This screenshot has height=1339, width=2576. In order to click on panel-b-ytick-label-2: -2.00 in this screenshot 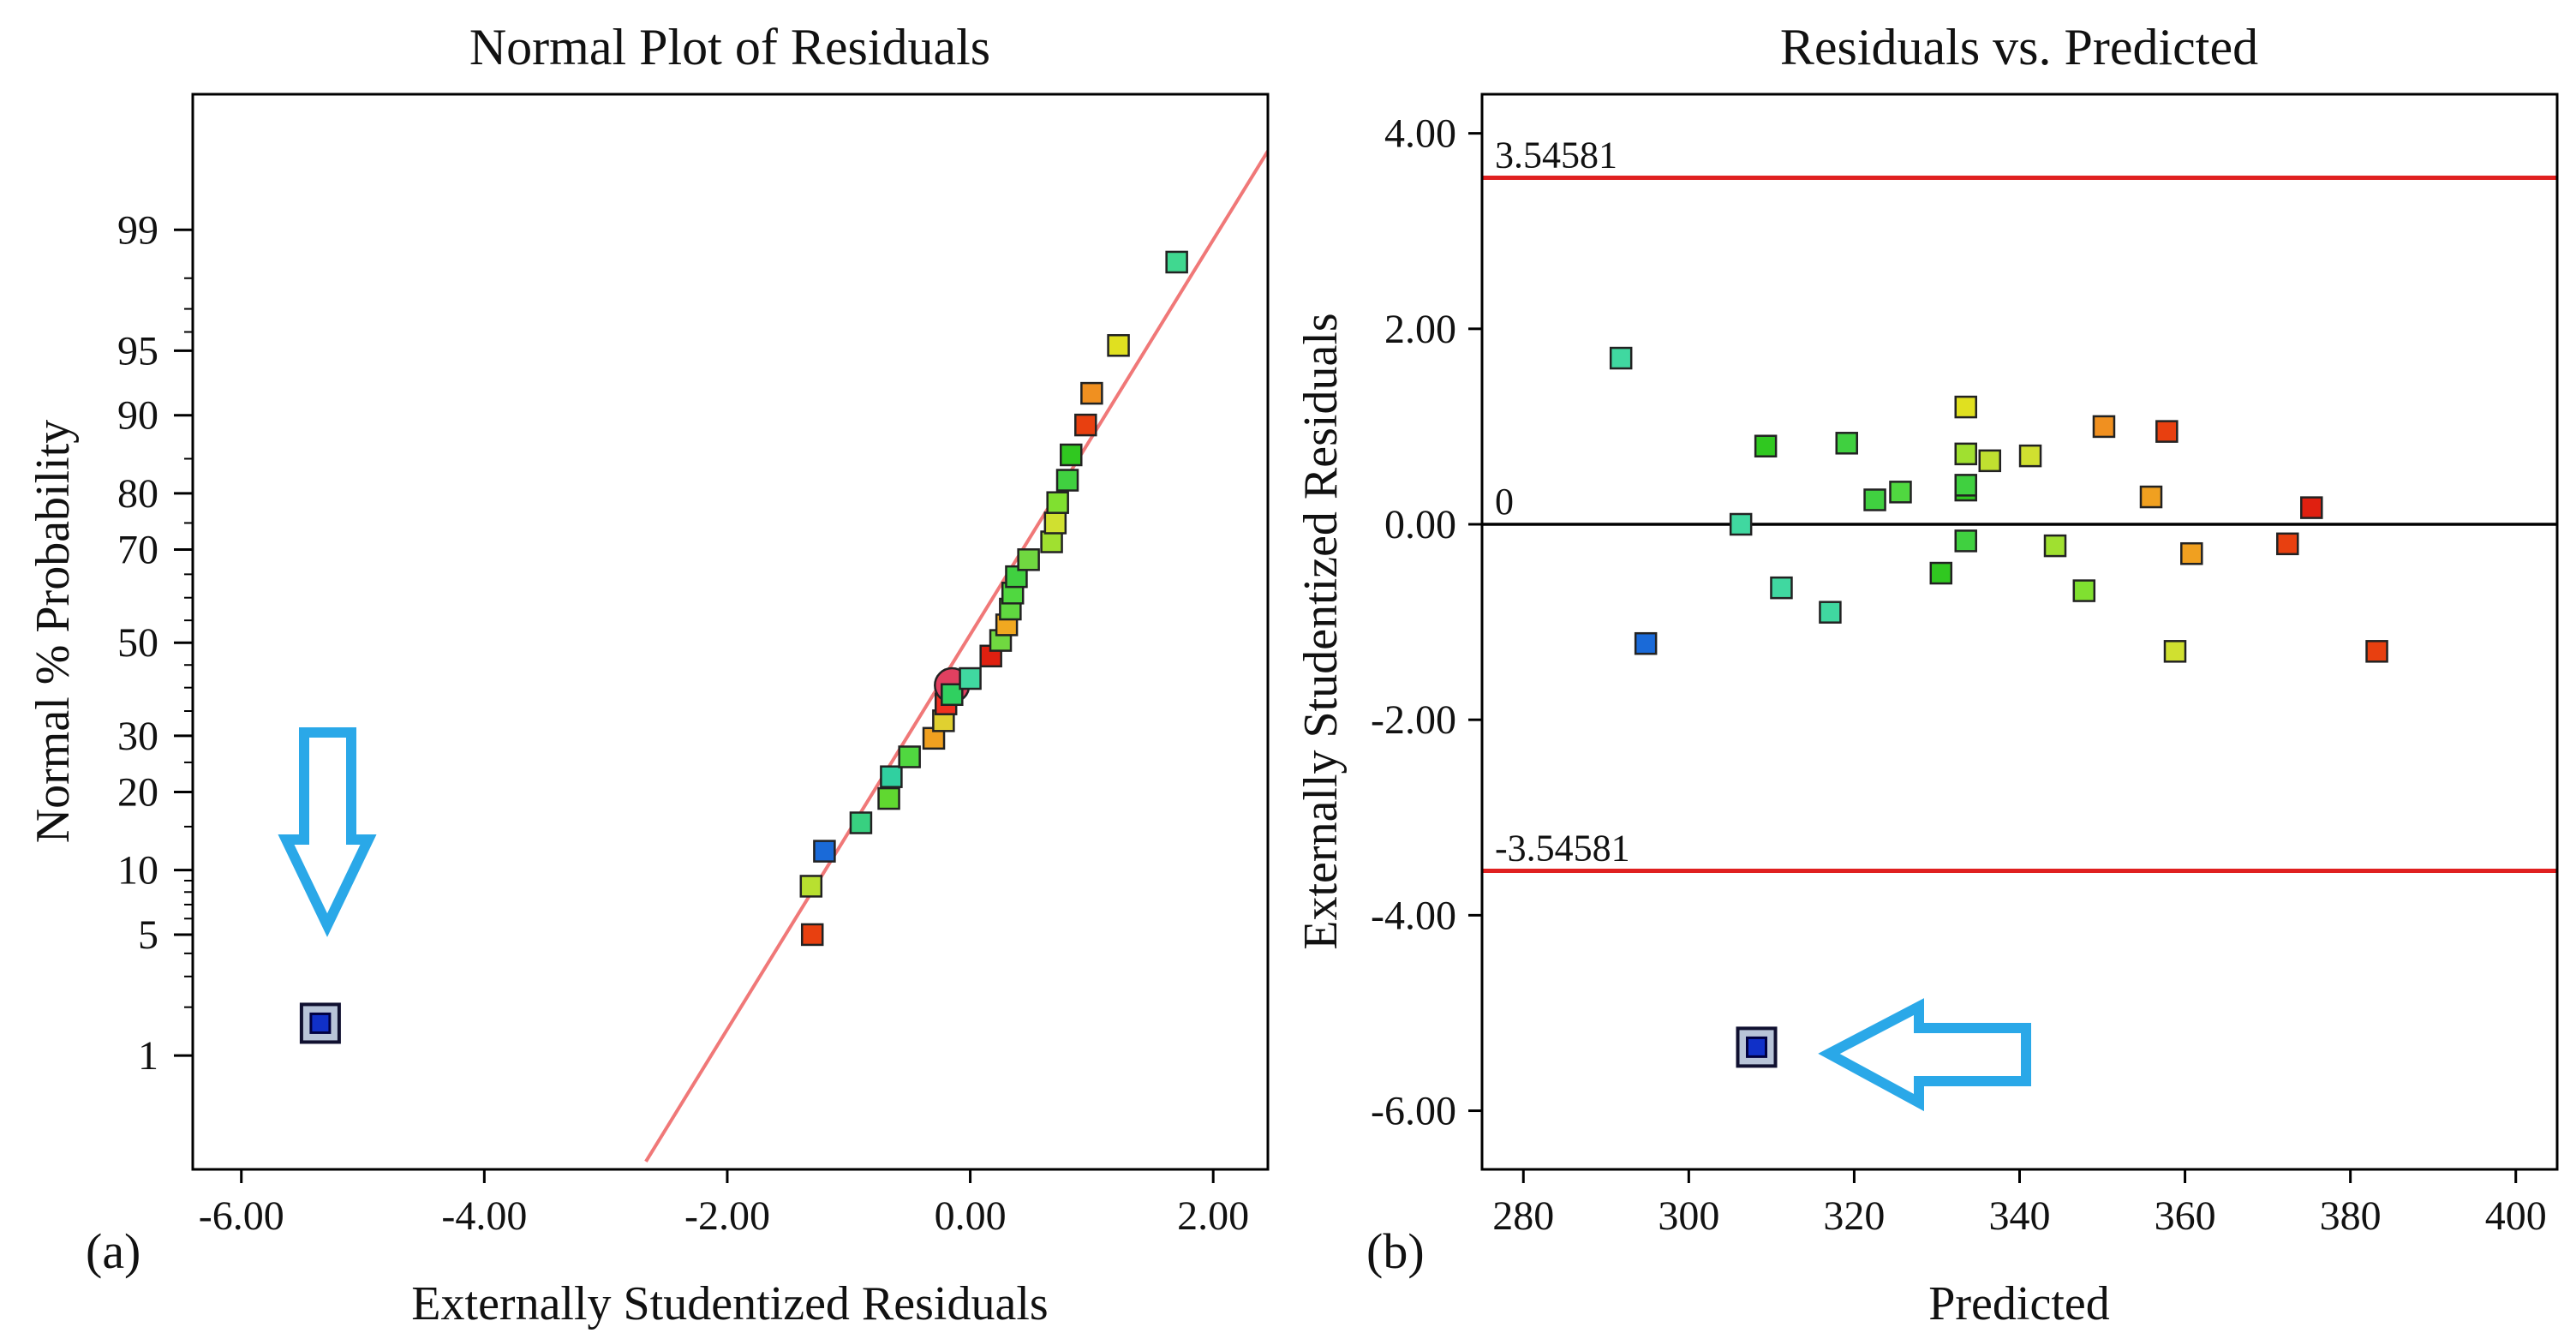, I will do `click(1414, 720)`.